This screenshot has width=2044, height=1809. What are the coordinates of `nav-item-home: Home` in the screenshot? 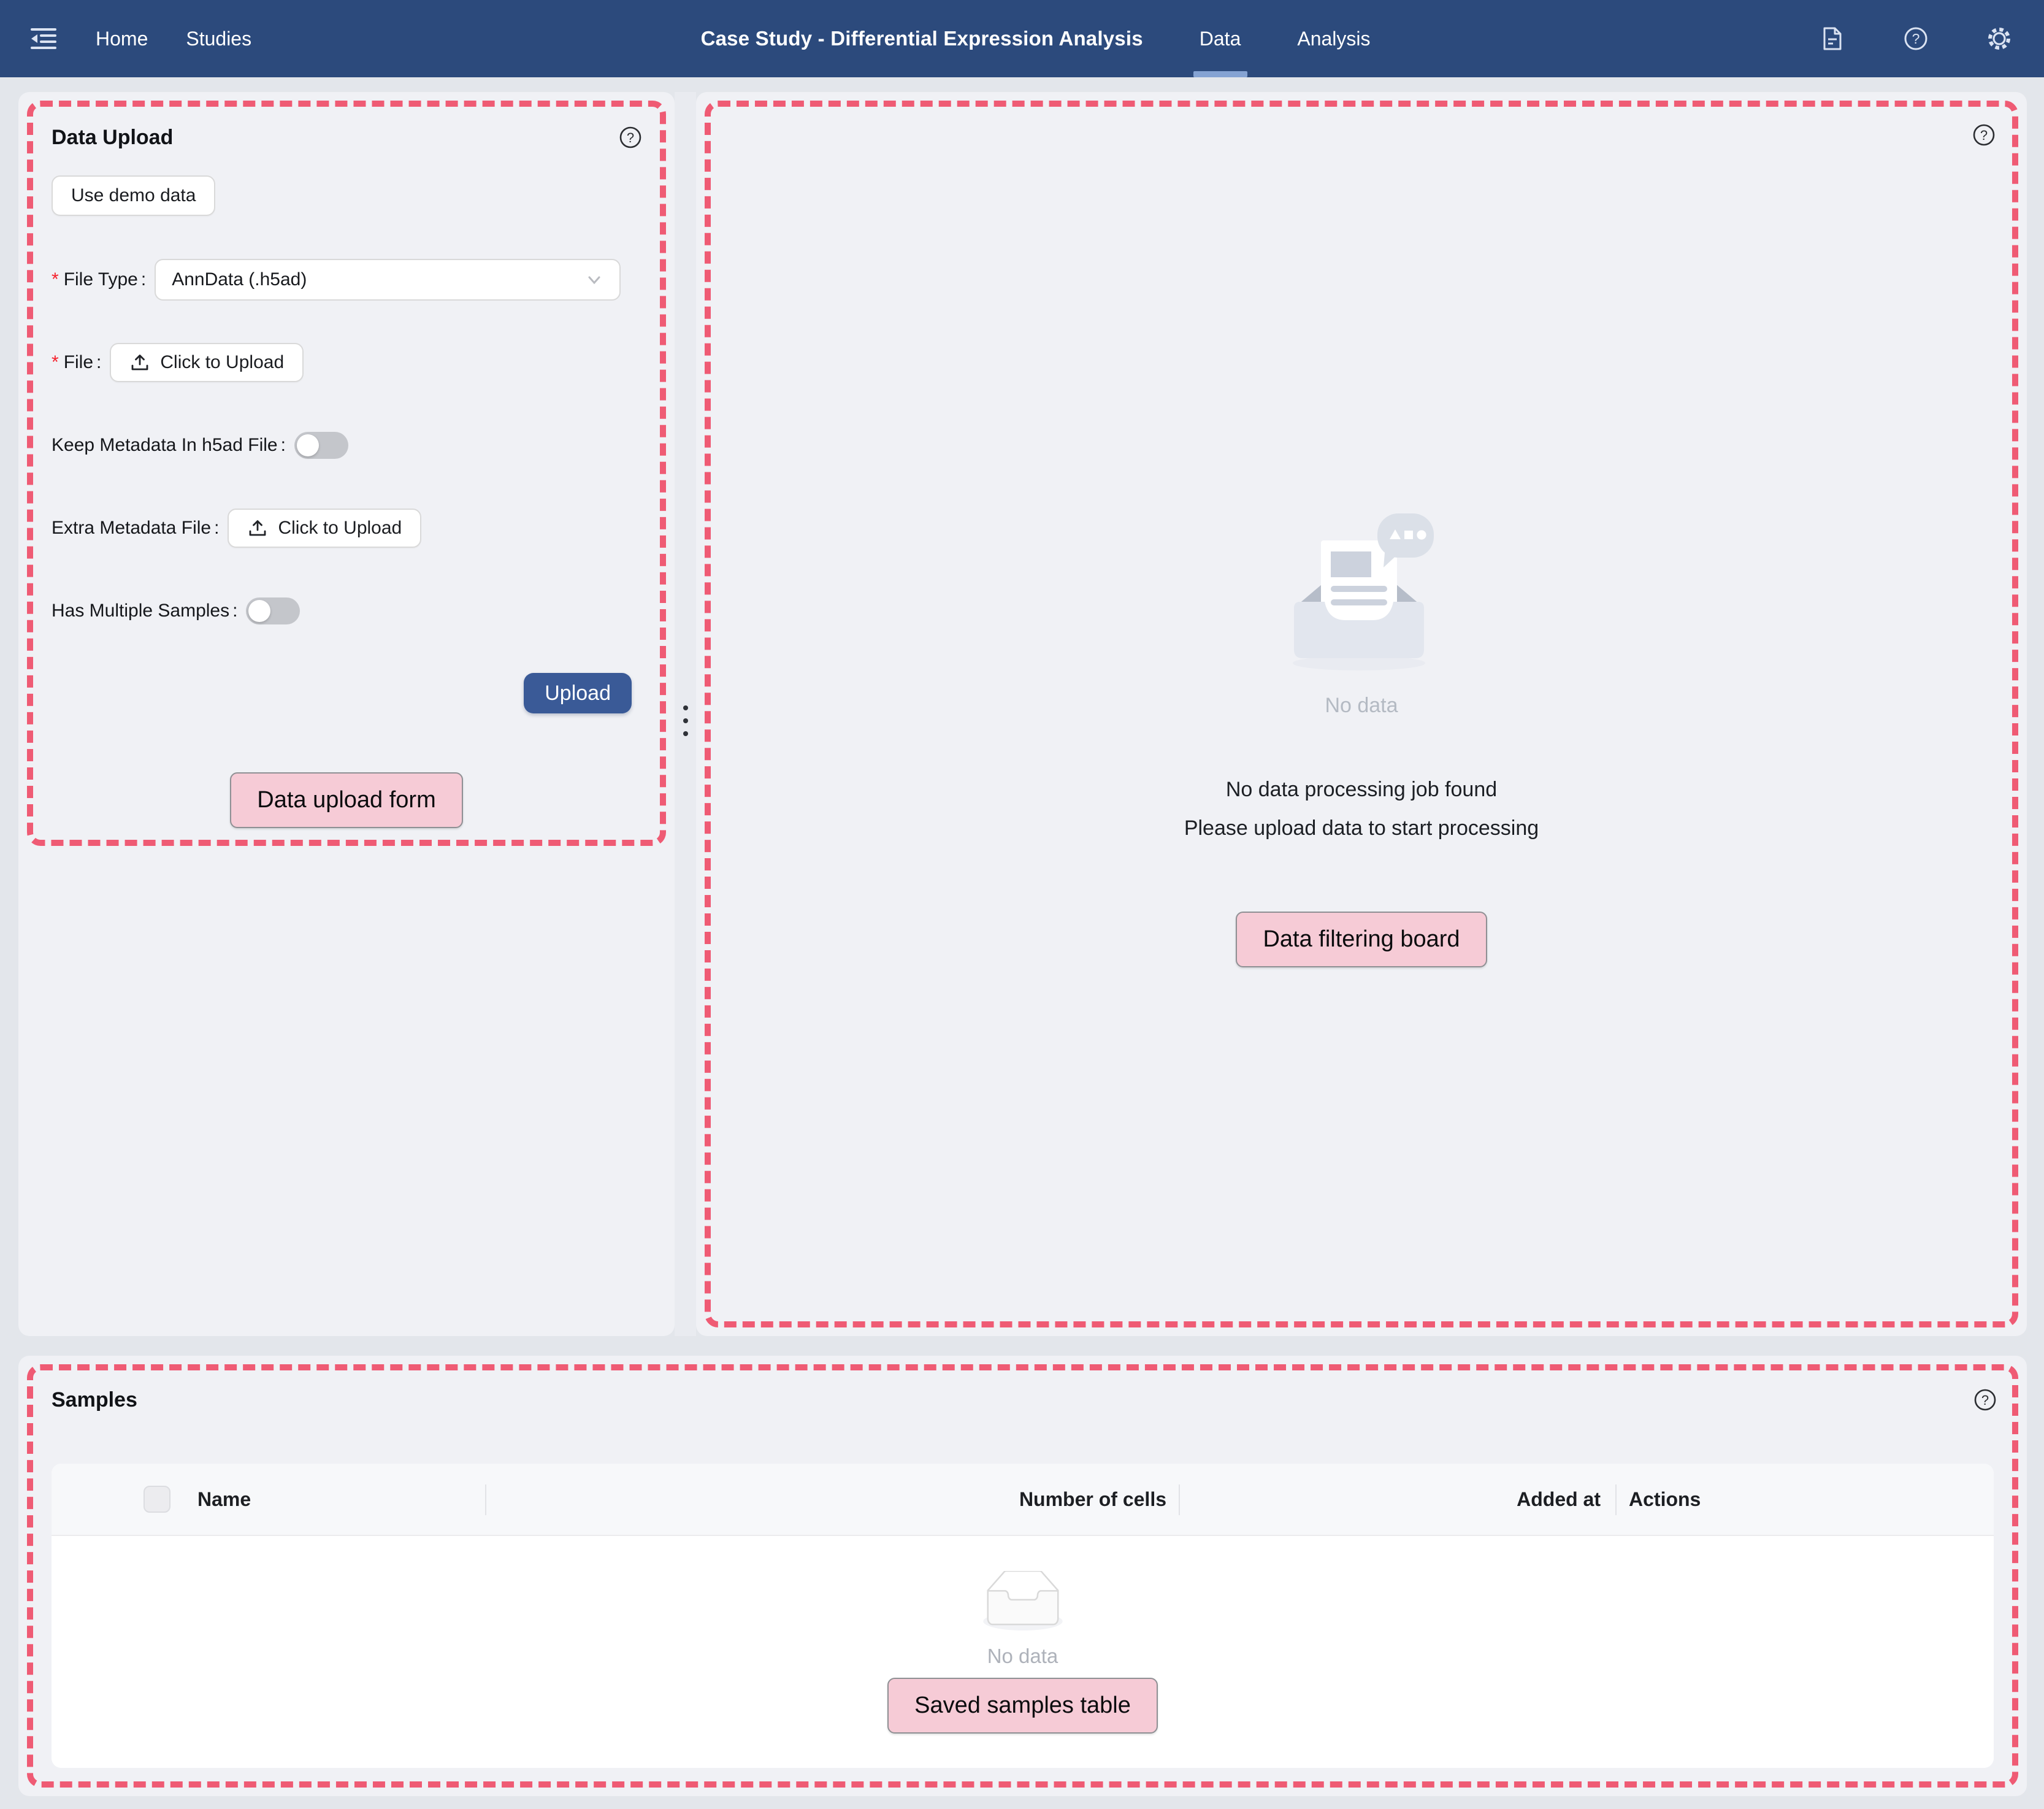 It's located at (122, 38).